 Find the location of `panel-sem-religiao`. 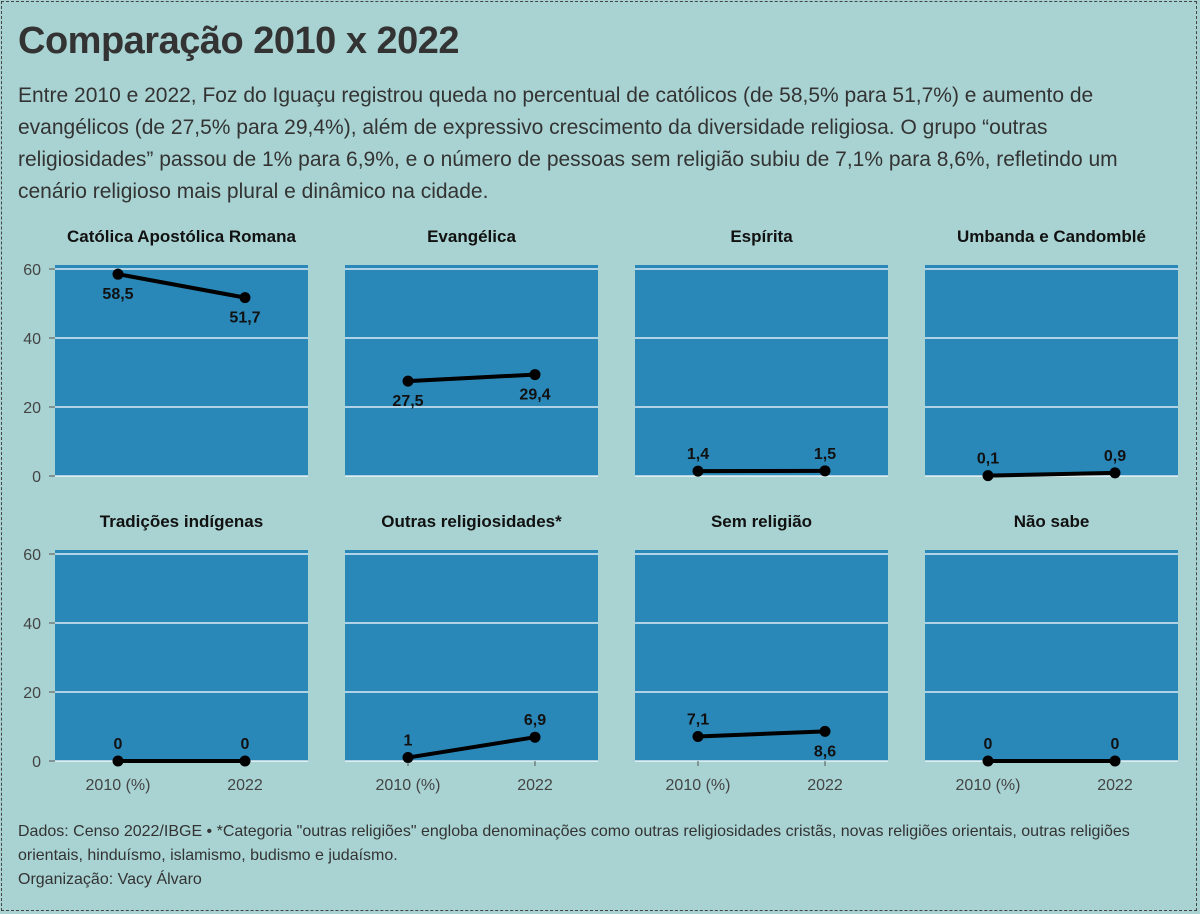

panel-sem-religiao is located at coordinates (761, 655).